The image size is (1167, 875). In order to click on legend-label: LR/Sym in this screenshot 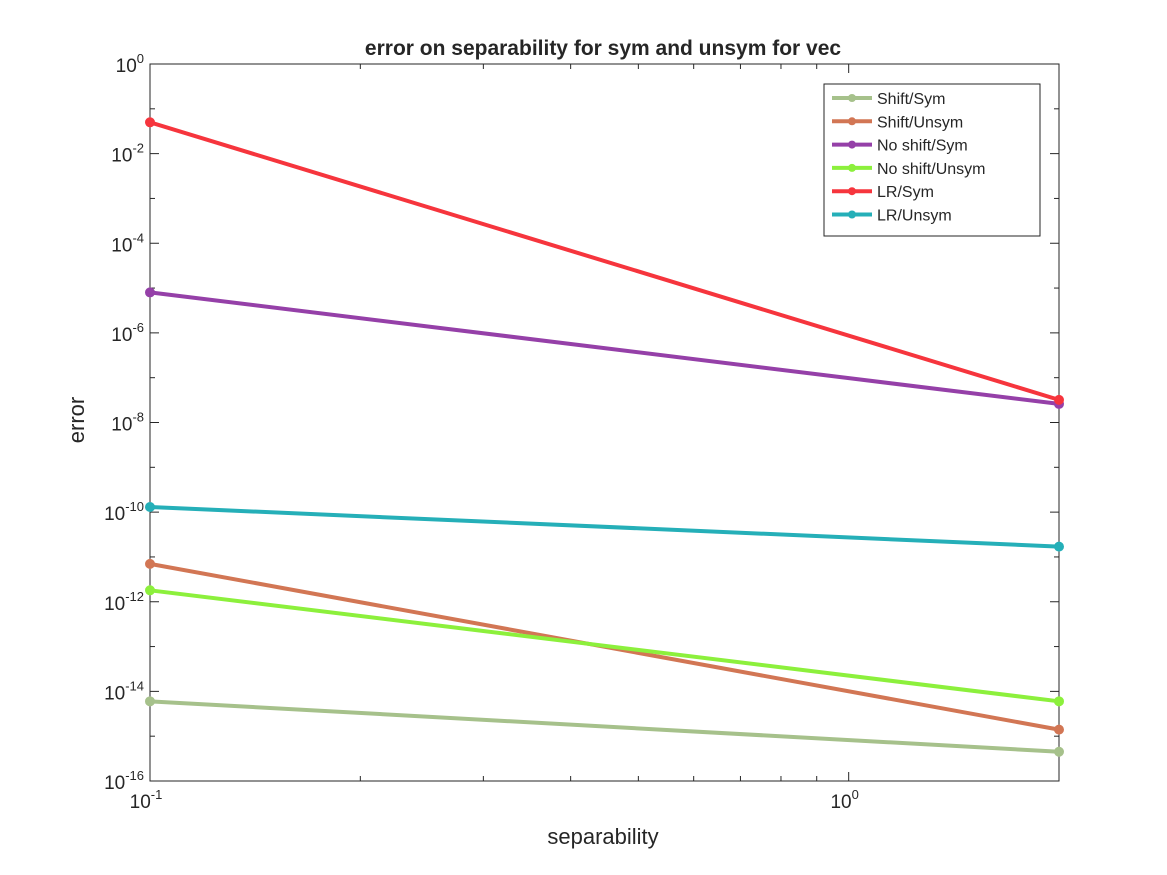, I will do `click(905, 192)`.